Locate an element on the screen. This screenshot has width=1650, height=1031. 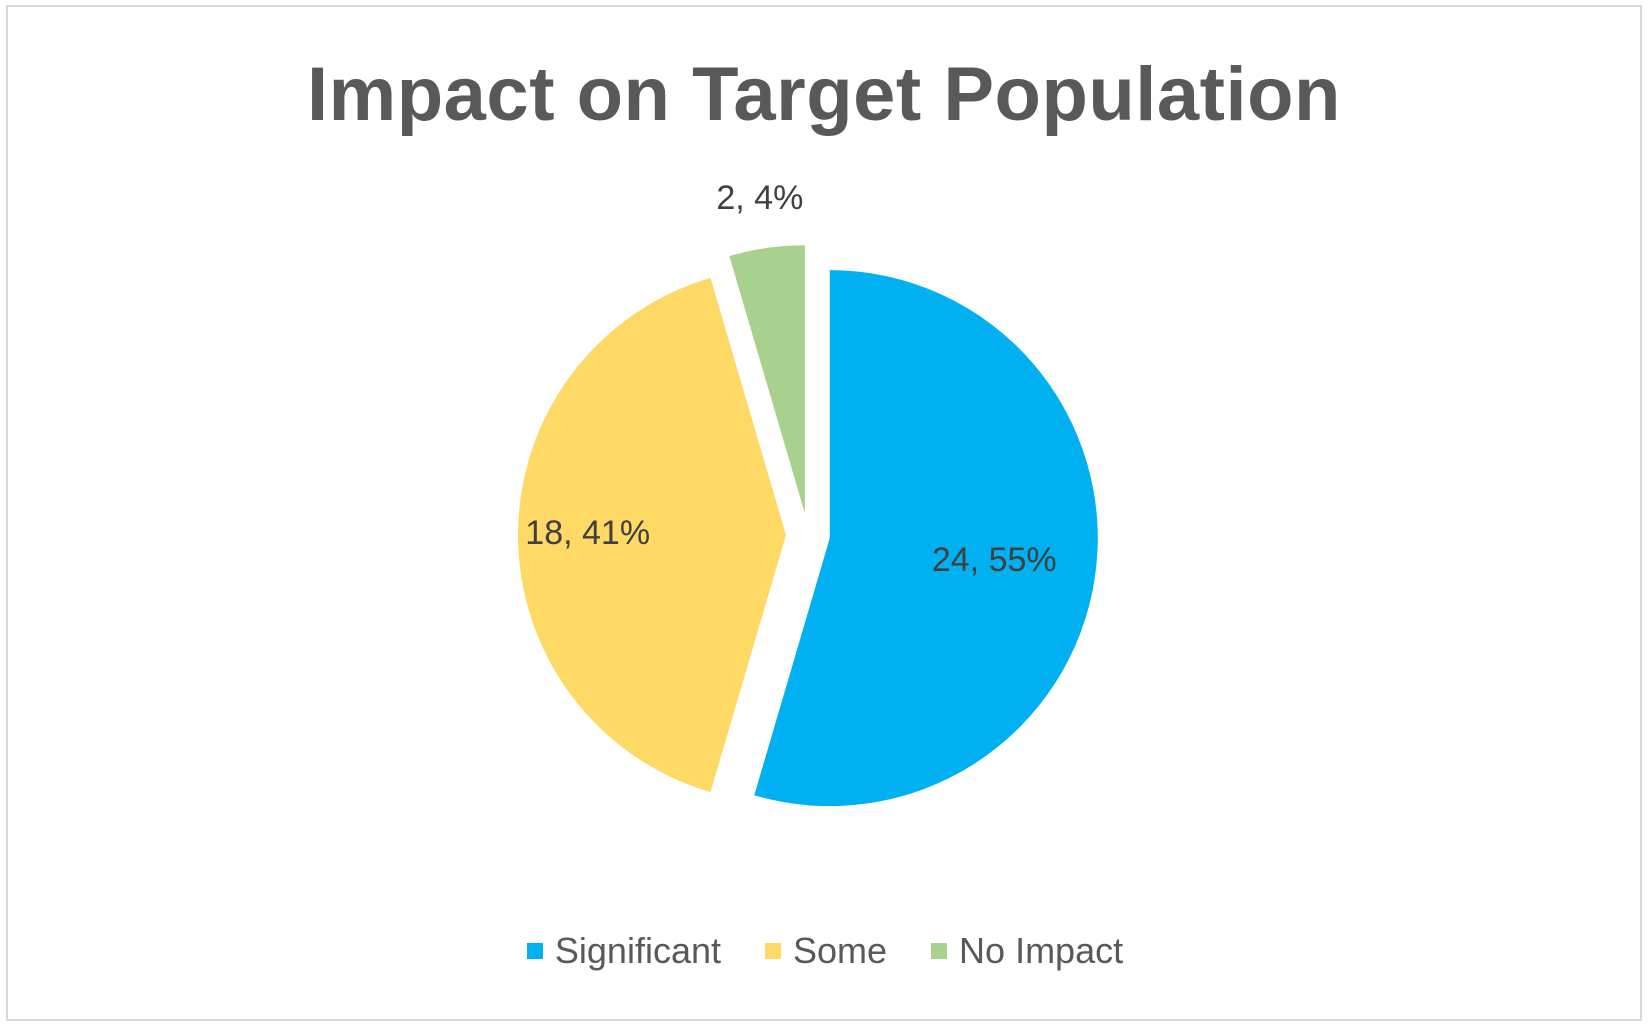
legend-item-some: Some is located at coordinates (826, 951).